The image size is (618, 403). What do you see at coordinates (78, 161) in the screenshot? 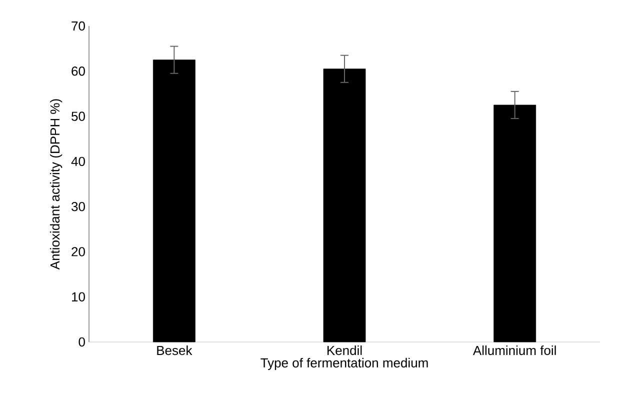
I see `y-tick-label: 40` at bounding box center [78, 161].